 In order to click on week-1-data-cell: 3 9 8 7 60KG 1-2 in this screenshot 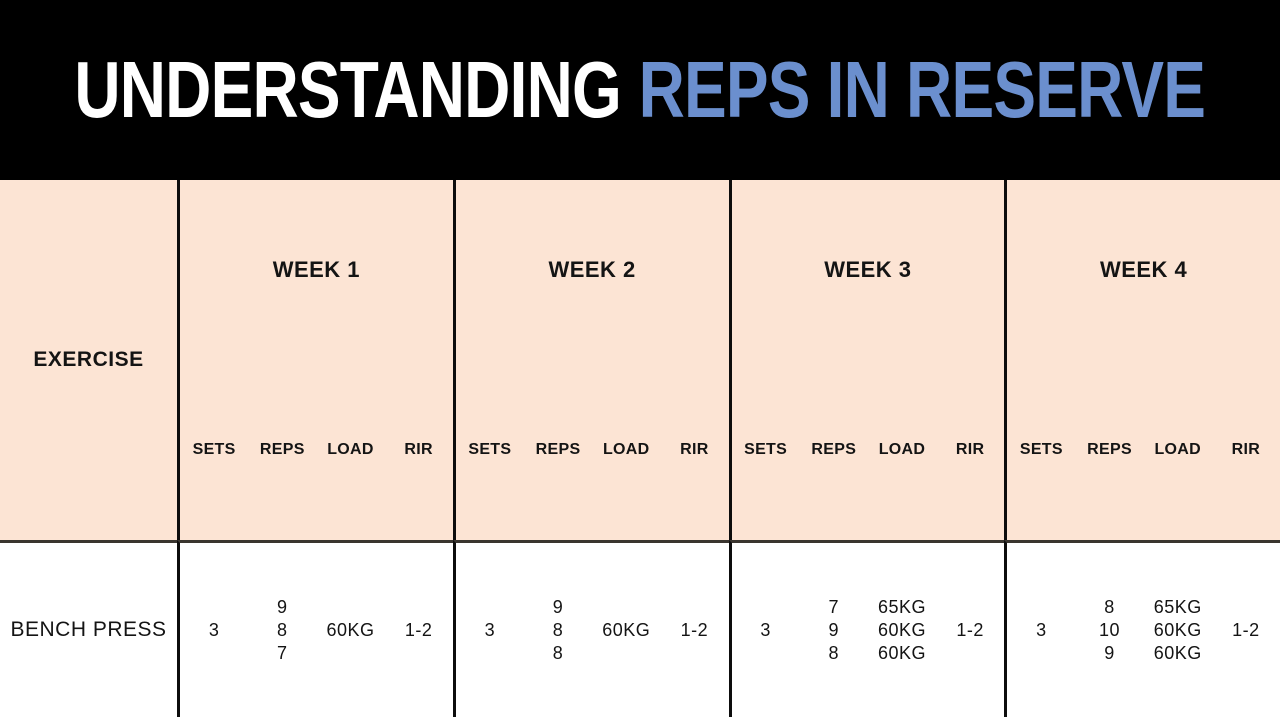, I will do `click(315, 628)`.